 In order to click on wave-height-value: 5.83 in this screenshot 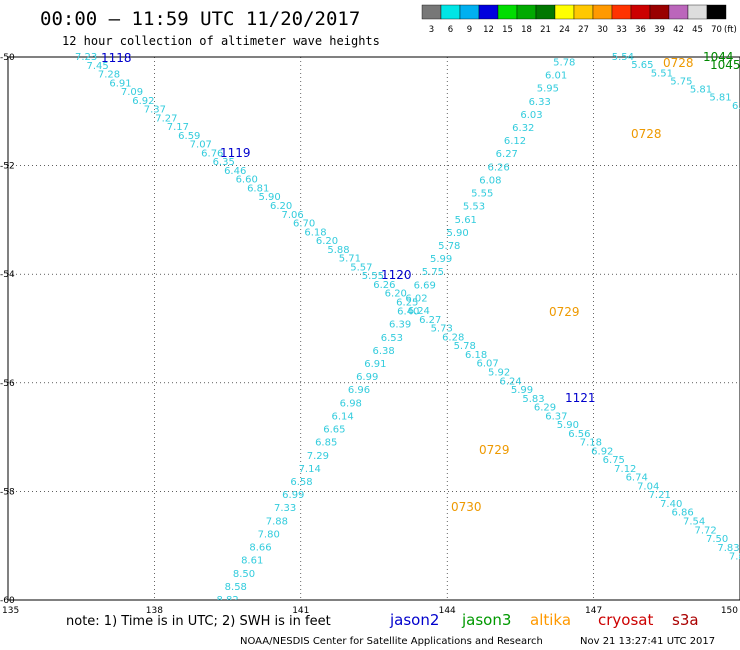, I will do `click(533, 399)`.